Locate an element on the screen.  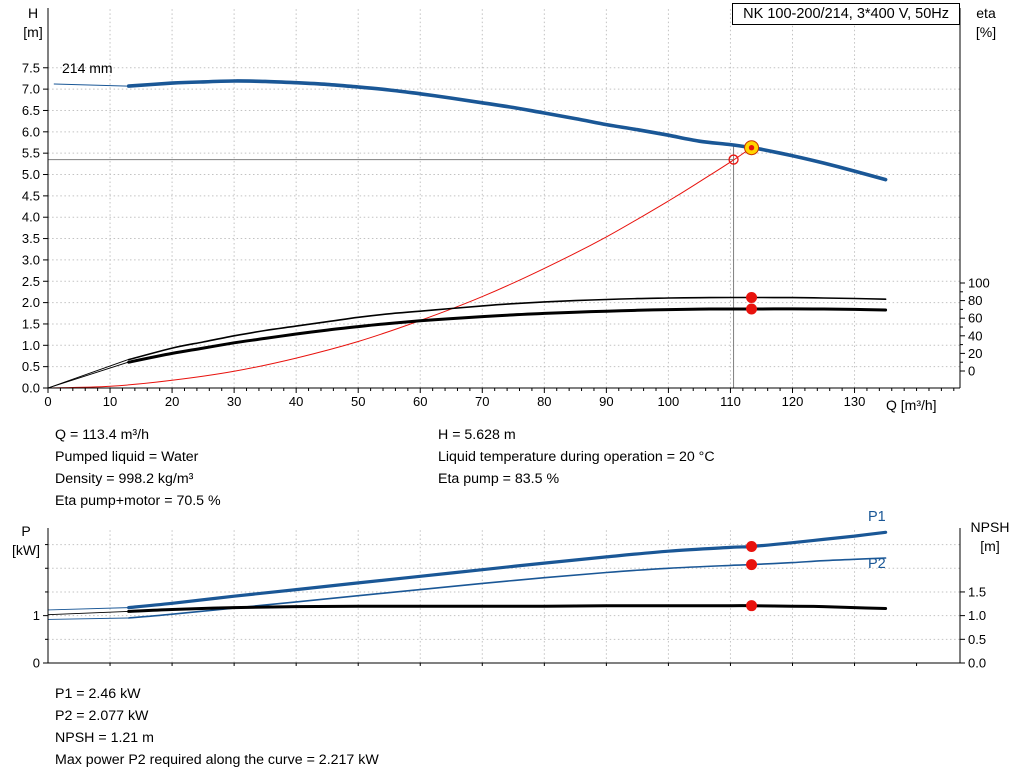
svg-text: 10 is located at coordinates (110, 401).